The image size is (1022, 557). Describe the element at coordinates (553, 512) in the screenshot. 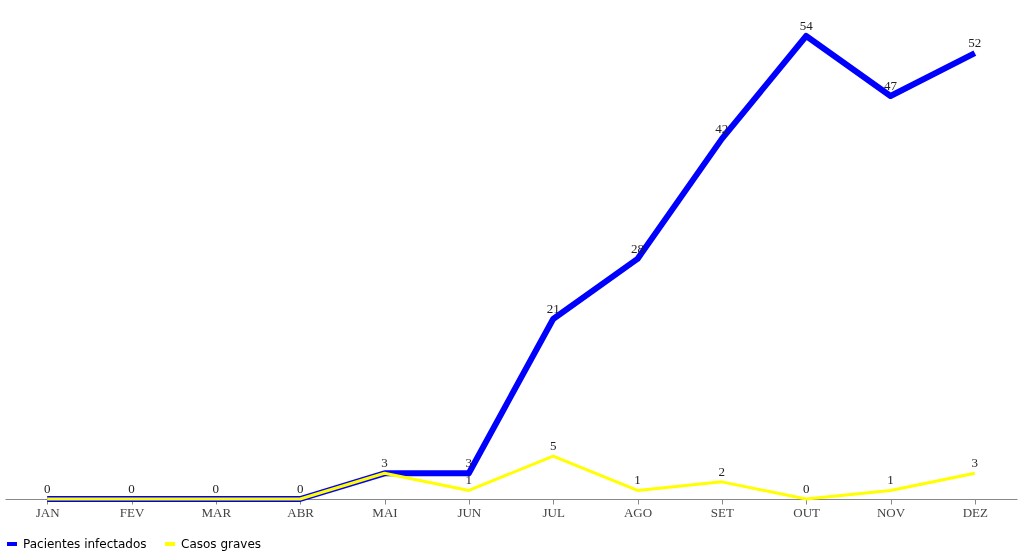

I see `x-tick-label: JUL` at that location.